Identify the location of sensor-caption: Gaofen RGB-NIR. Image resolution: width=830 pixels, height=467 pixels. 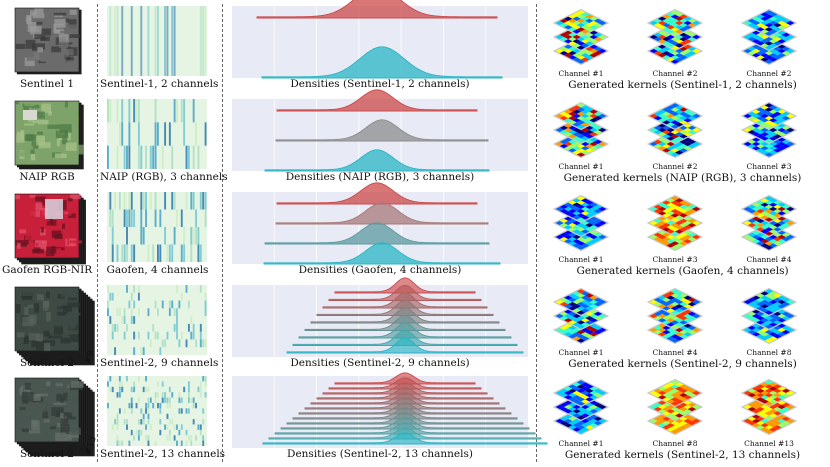
(47, 270).